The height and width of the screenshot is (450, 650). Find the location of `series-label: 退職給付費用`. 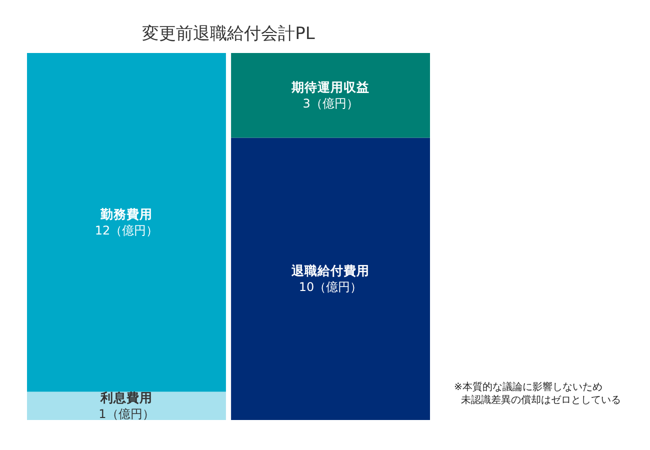

series-label: 退職給付費用 is located at coordinates (330, 270).